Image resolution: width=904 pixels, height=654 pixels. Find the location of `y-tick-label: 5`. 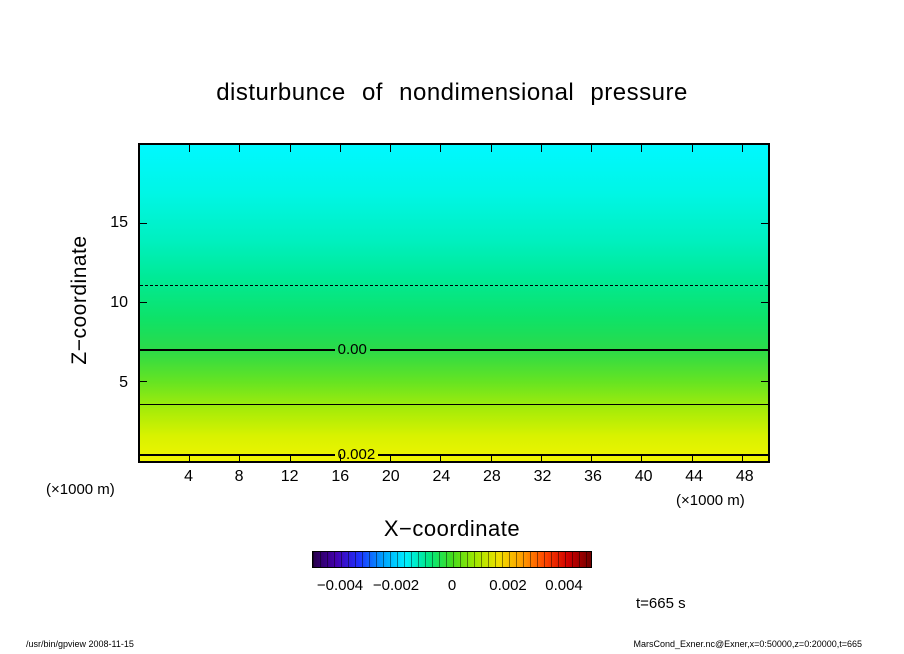

y-tick-label: 5 is located at coordinates (123, 382).